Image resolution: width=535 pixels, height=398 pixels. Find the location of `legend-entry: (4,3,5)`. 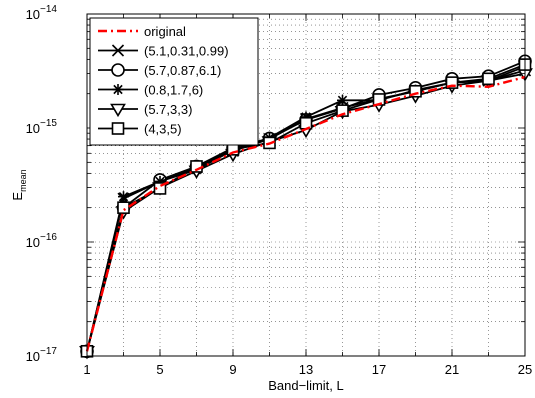

legend-entry: (4,3,5) is located at coordinates (140, 129).